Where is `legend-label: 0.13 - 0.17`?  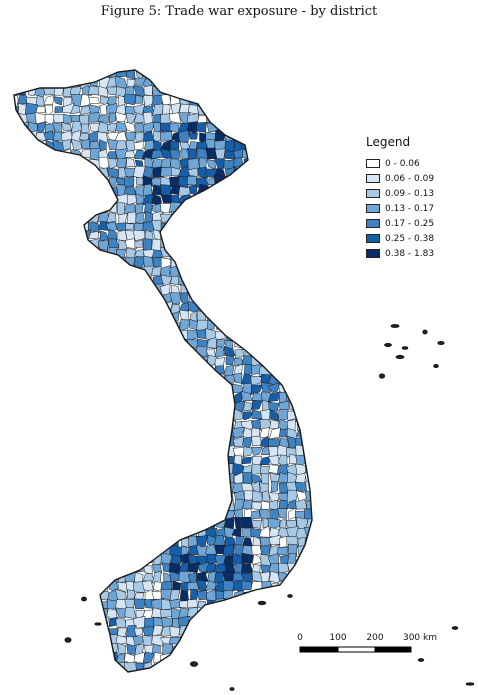
legend-label: 0.13 - 0.17 is located at coordinates (410, 208).